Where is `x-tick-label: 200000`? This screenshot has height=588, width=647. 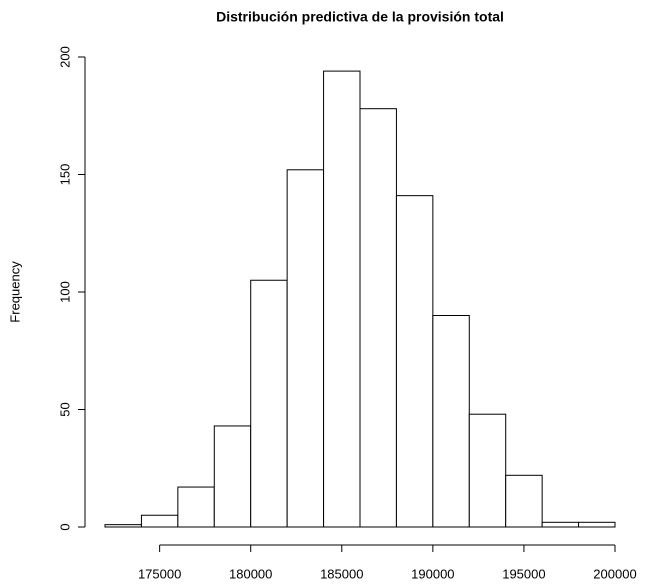 x-tick-label: 200000 is located at coordinates (614, 573).